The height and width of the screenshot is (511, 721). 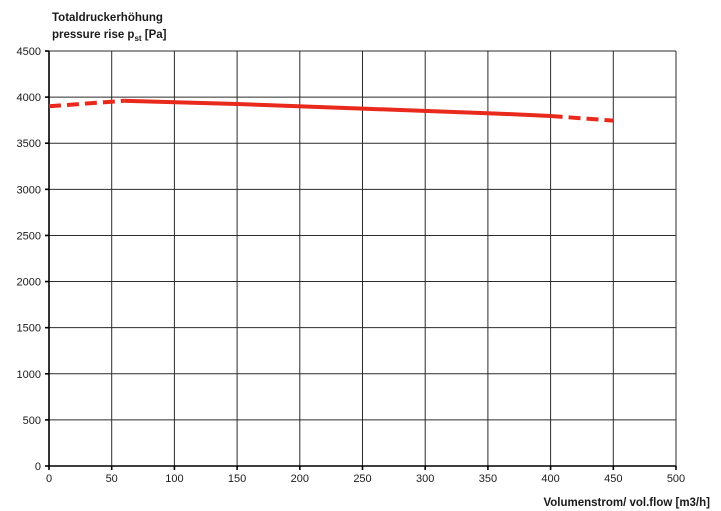 What do you see at coordinates (550, 479) in the screenshot?
I see `x-tick-label: 400` at bounding box center [550, 479].